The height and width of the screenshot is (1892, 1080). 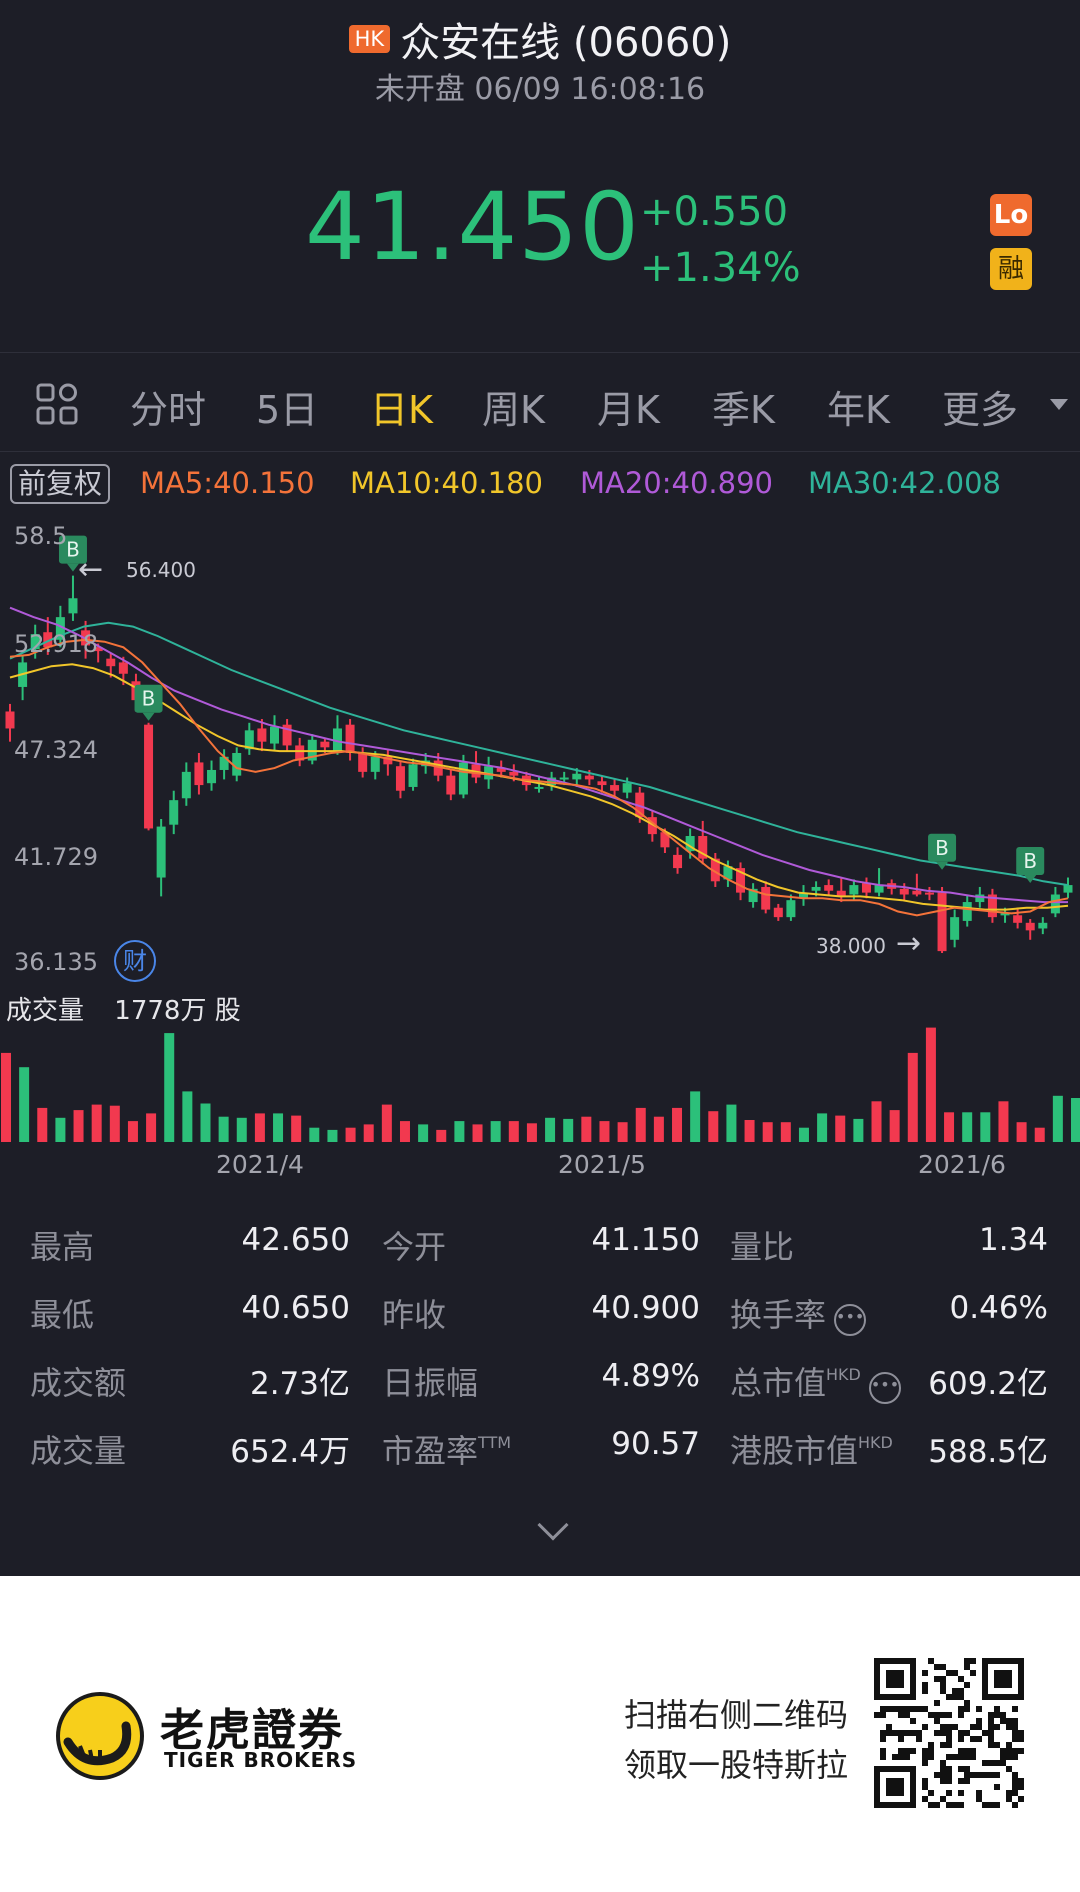 What do you see at coordinates (1011, 269) in the screenshot?
I see `margin-badge: 融` at bounding box center [1011, 269].